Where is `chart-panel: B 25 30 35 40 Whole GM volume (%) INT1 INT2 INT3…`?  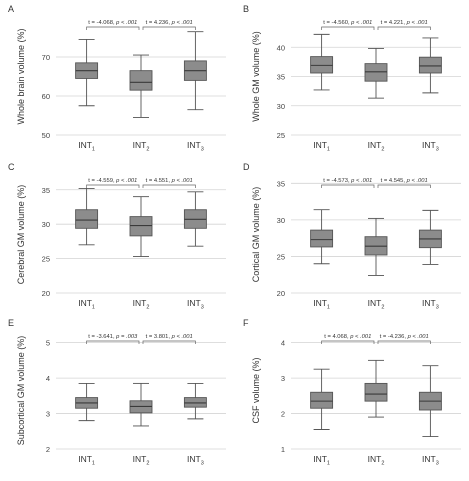
chart-panel: B 25 30 35 40 Whole GM volume (%) INT1 INT2 INT3… is located at coordinates (352, 78).